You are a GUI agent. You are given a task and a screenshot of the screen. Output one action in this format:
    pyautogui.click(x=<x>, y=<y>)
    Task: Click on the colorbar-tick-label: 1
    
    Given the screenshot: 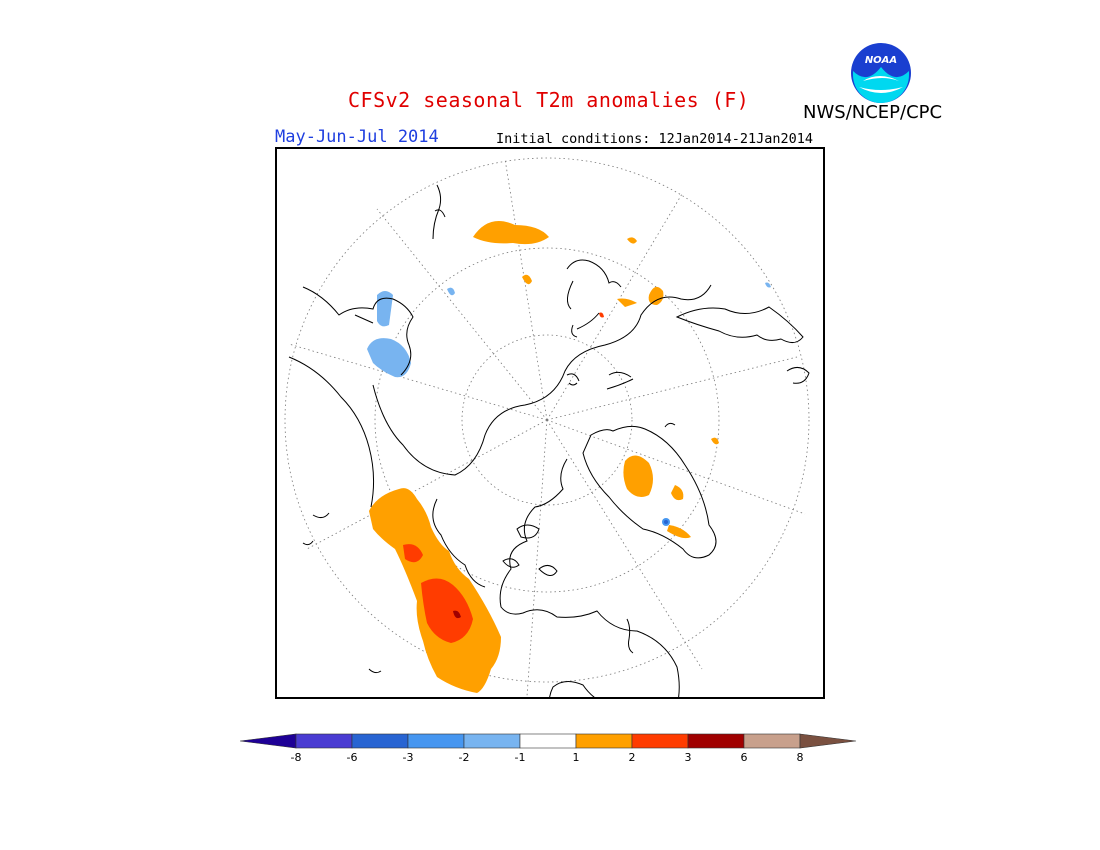 What is the action you would take?
    pyautogui.click(x=576, y=757)
    